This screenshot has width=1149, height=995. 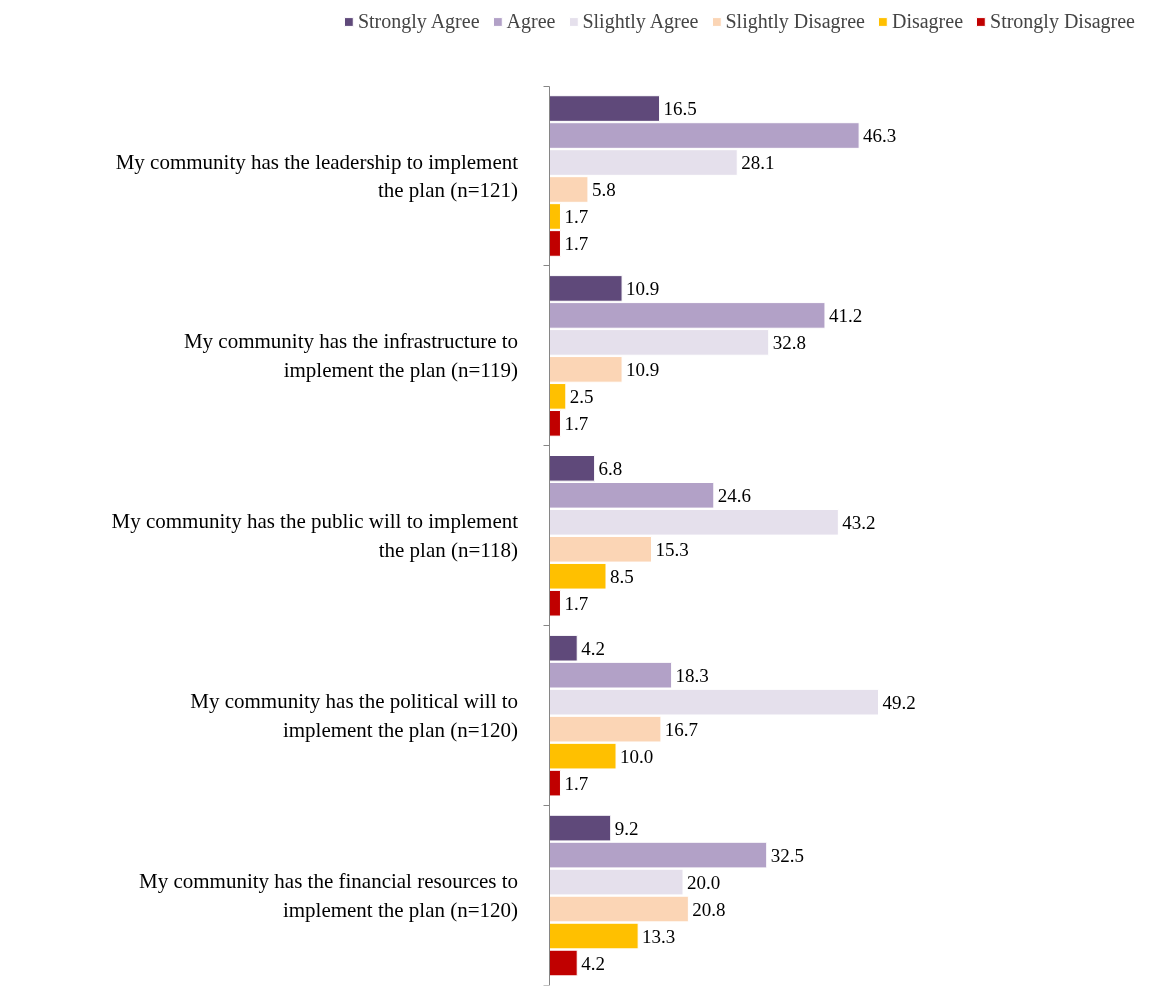 What do you see at coordinates (672, 549) in the screenshot?
I see `data-label: 15.3` at bounding box center [672, 549].